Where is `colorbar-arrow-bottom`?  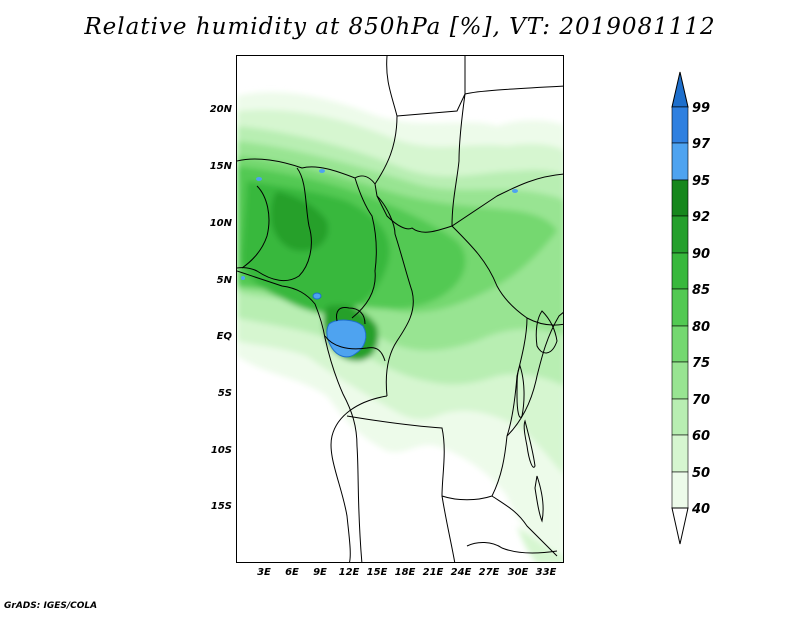 colorbar-arrow-bottom is located at coordinates (680, 526).